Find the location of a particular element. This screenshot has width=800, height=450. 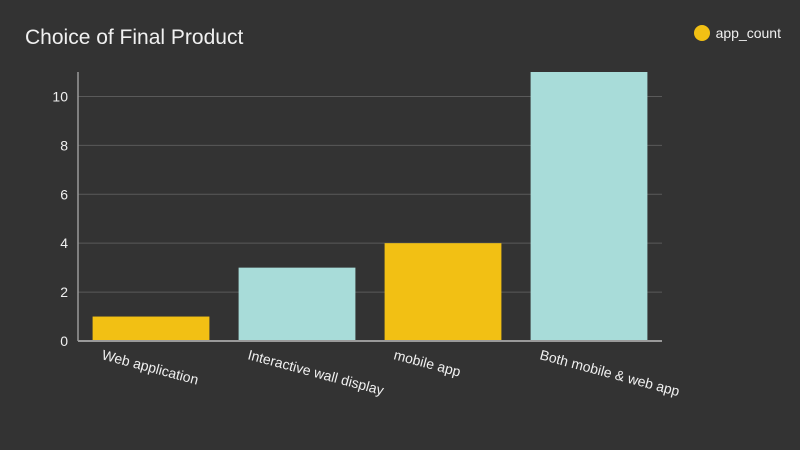

y-tick-label: 10 is located at coordinates (60, 96).